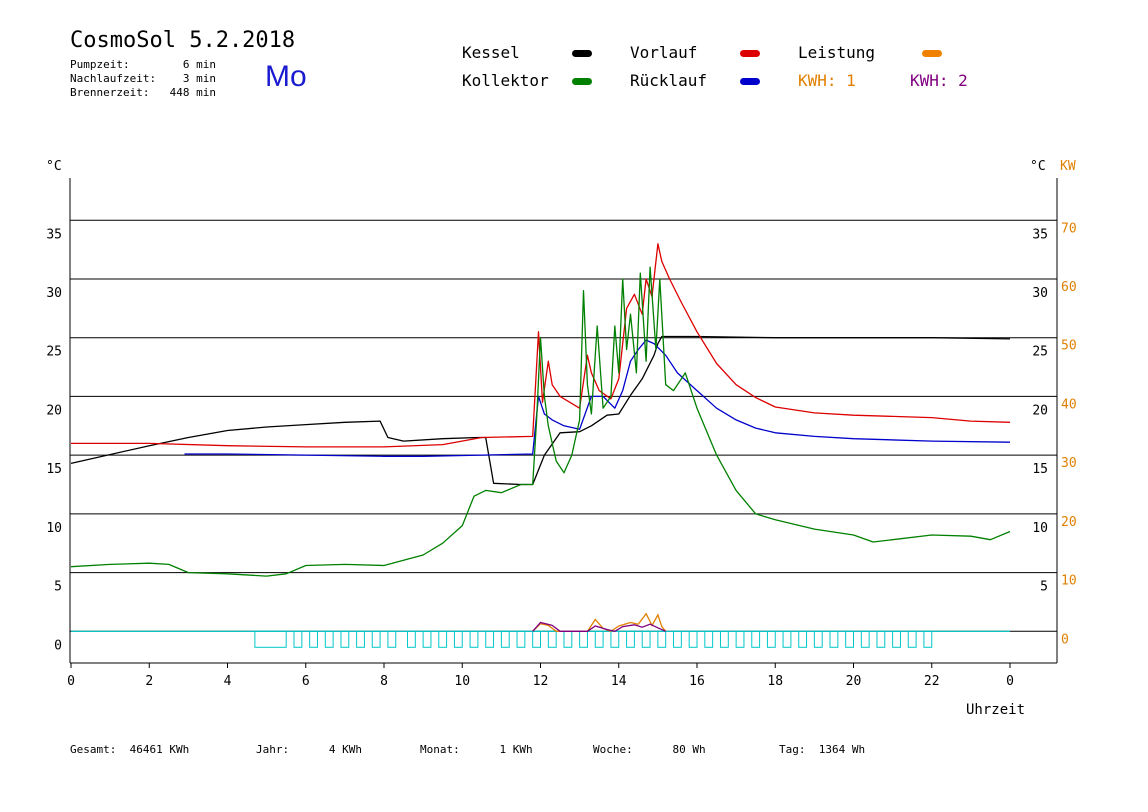 The image size is (1148, 812). Describe the element at coordinates (1038, 166) in the screenshot. I see `y-right-temp-unit: °C` at that location.